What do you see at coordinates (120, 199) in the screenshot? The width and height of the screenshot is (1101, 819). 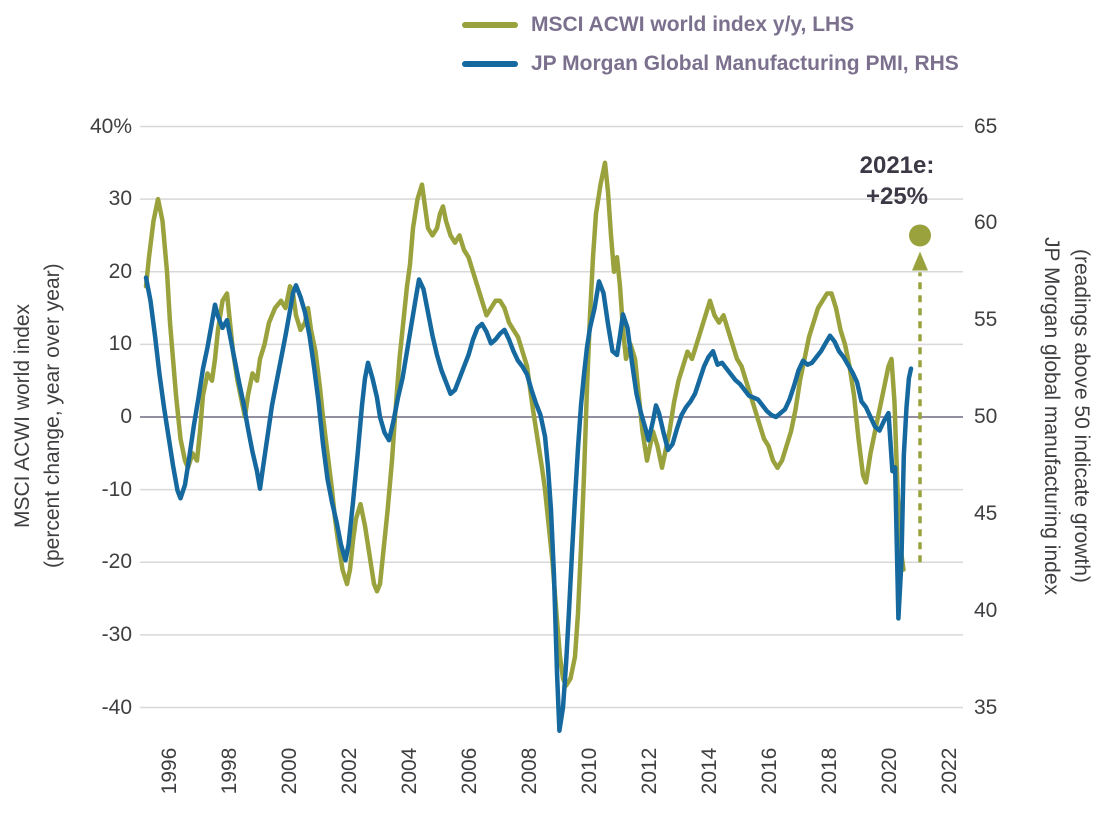 I see `left-axis-tick: 30` at bounding box center [120, 199].